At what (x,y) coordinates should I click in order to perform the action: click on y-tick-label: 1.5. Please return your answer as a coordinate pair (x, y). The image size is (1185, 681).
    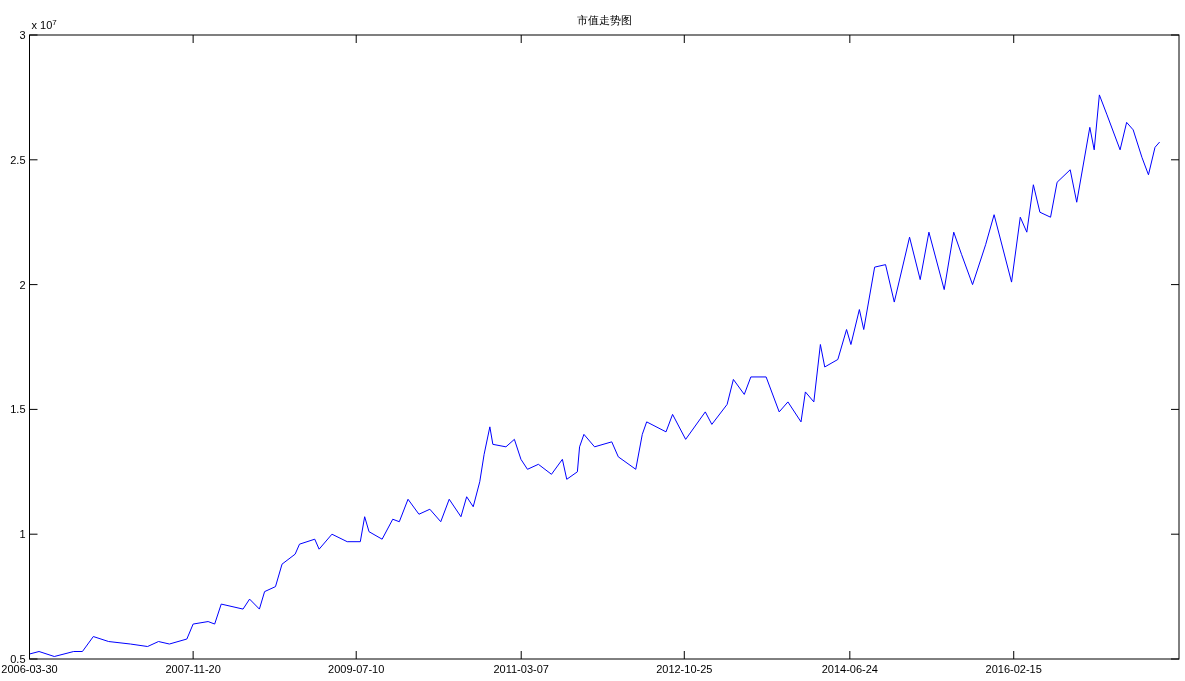
    Looking at the image, I should click on (18, 409).